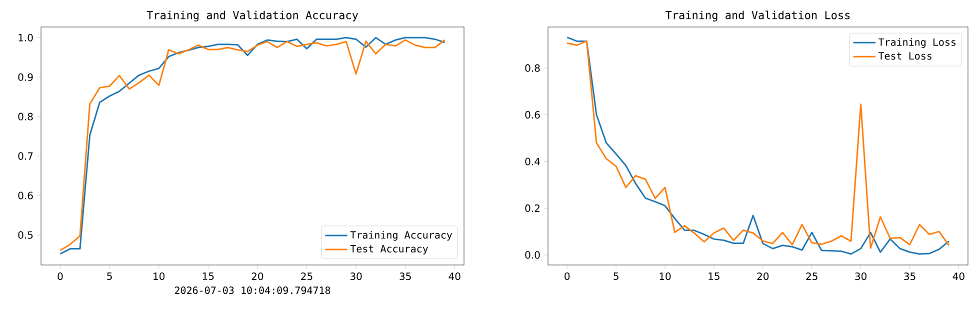 The width and height of the screenshot is (980, 310). What do you see at coordinates (252, 16) in the screenshot?
I see `chart-title: Training and Validation Accuracy` at bounding box center [252, 16].